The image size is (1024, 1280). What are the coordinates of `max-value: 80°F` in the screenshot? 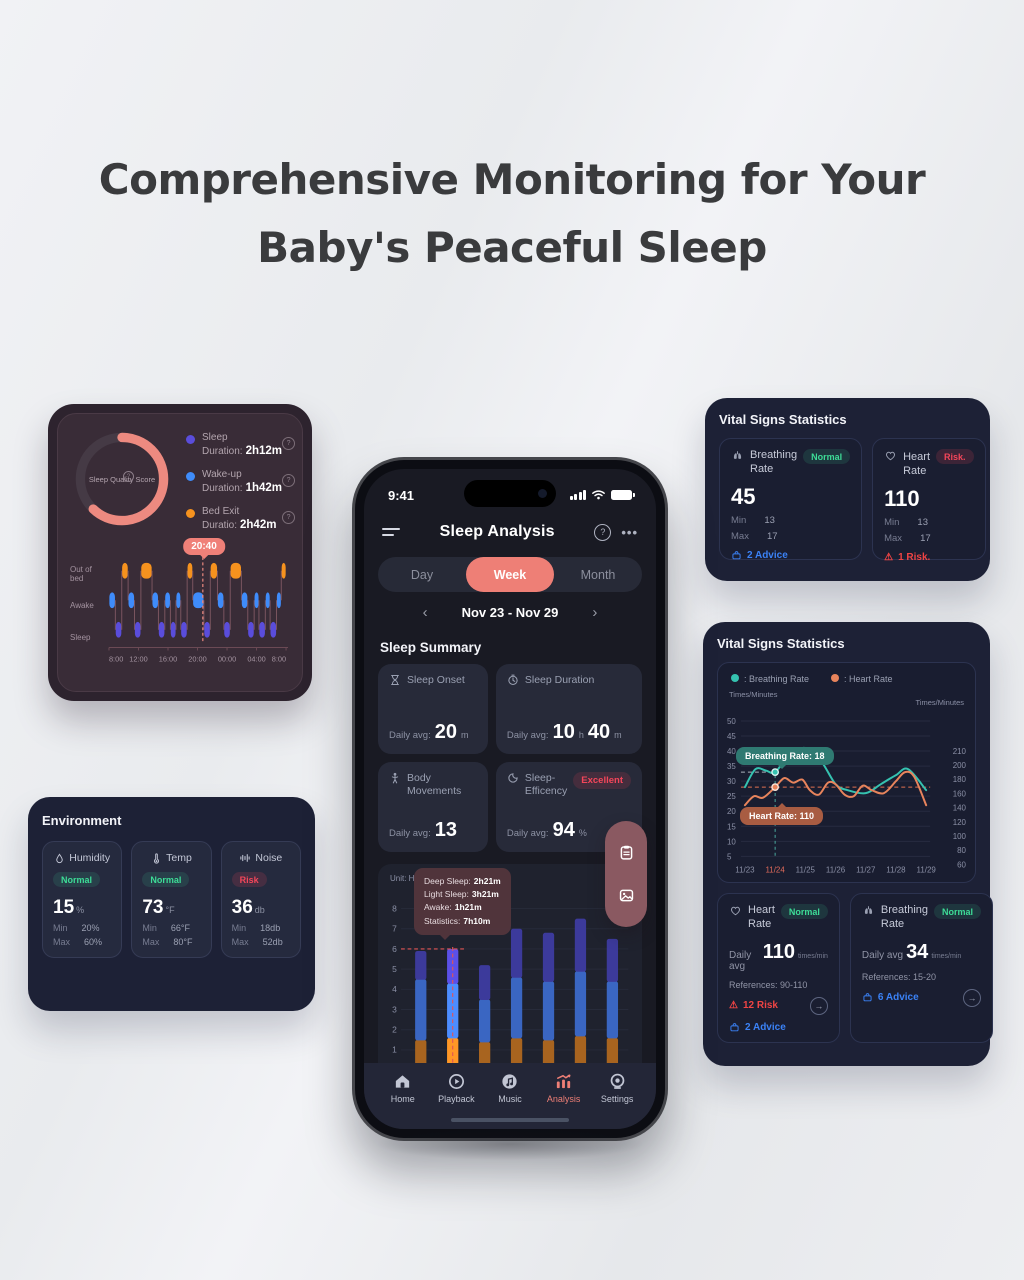 It's located at (183, 941).